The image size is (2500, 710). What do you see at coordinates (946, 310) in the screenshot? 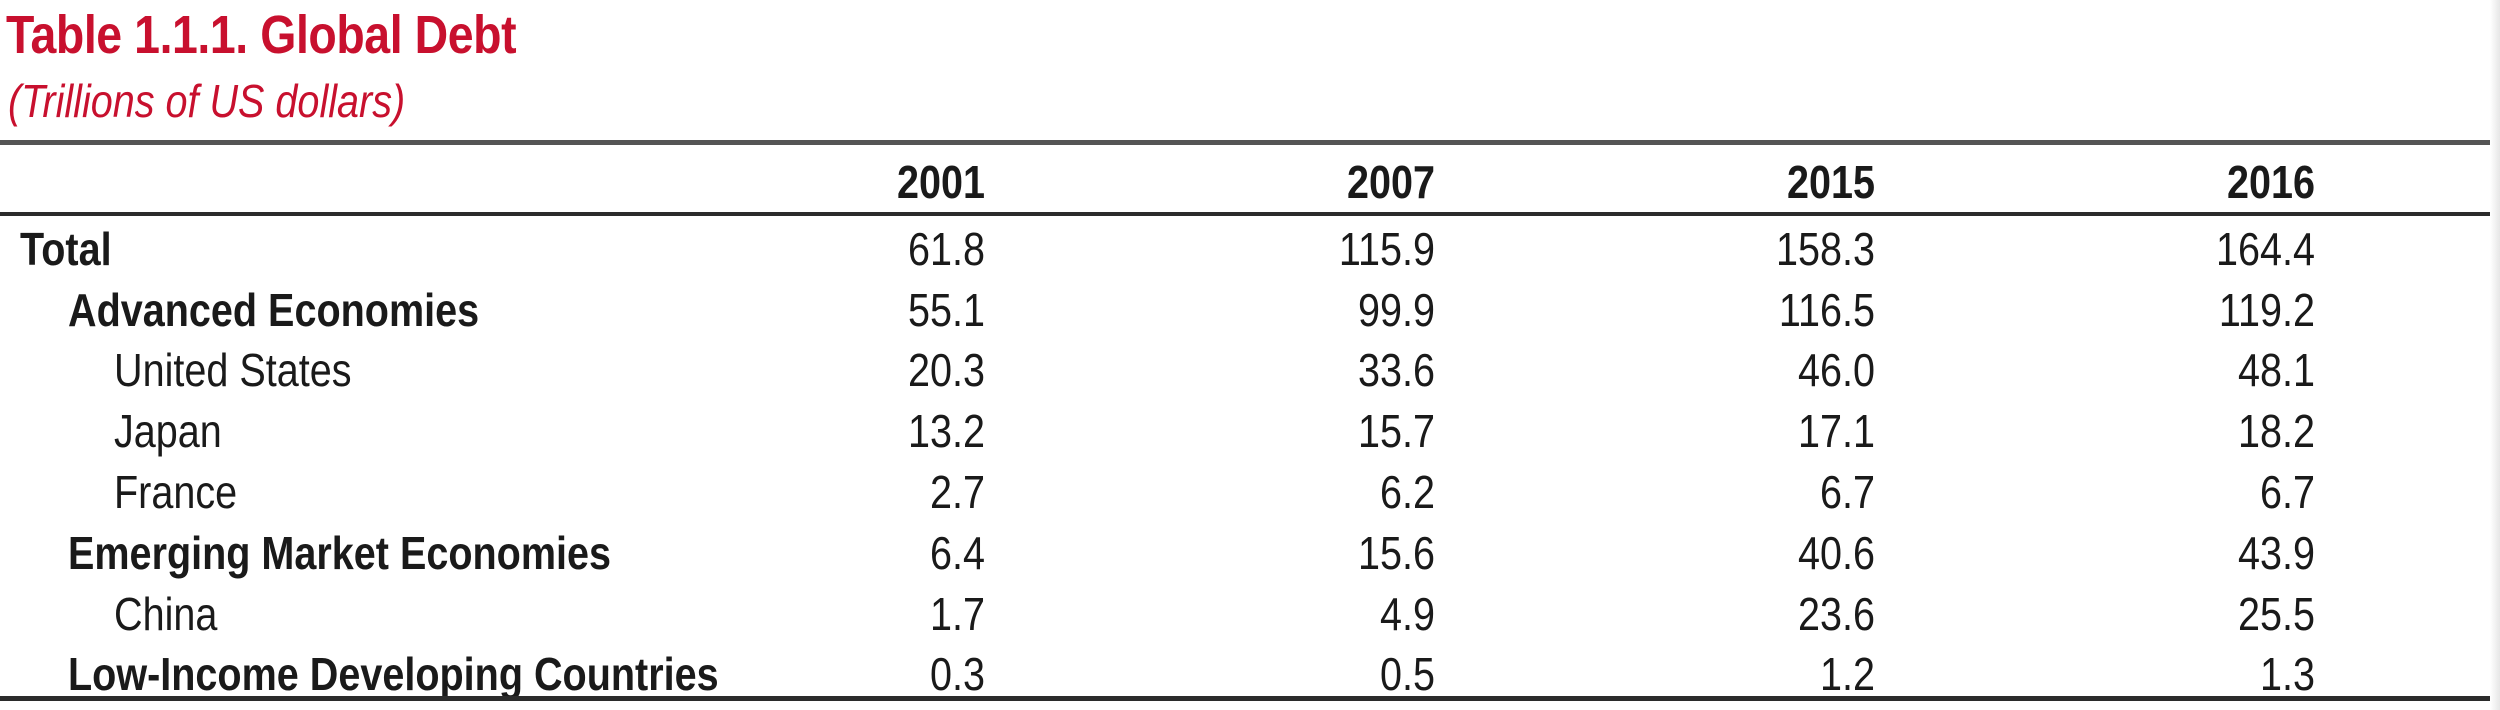
I see `table-cell: 55.1` at bounding box center [946, 310].